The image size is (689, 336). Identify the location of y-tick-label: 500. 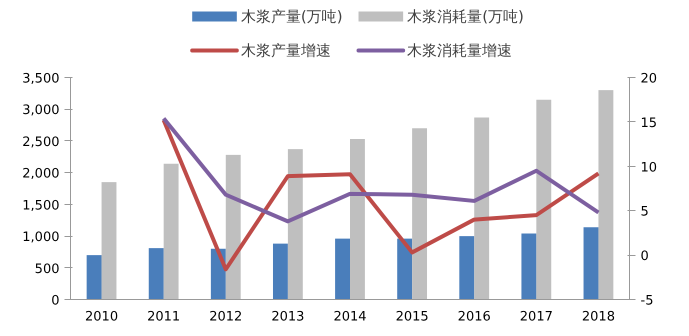
(47, 269).